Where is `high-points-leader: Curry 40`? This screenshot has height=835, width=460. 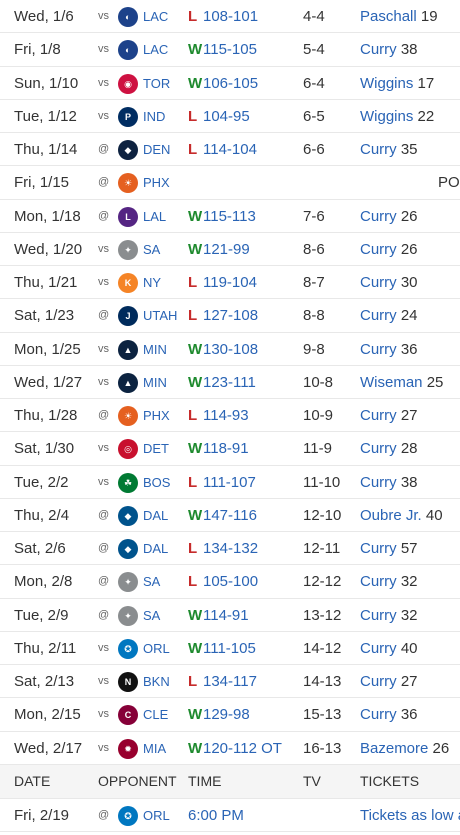
high-points-leader: Curry 40 is located at coordinates (389, 648).